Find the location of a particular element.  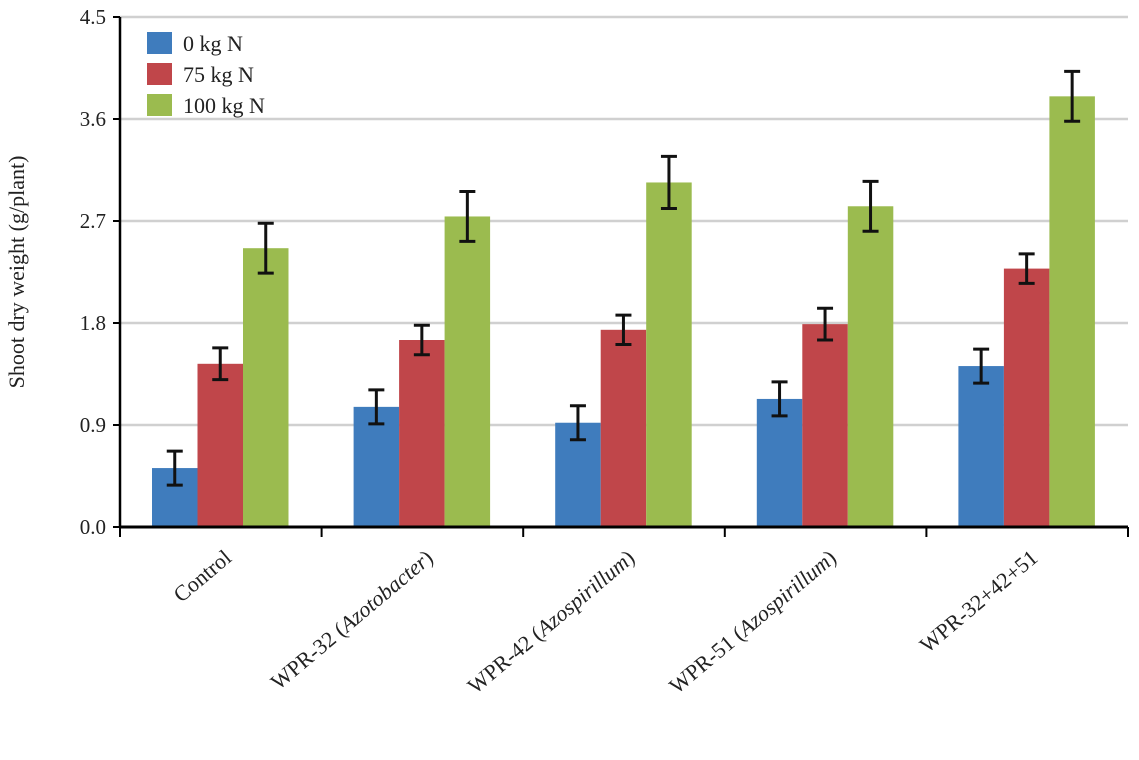

x-label-prefix: WPR-32+42+51 is located at coordinates (979, 601).